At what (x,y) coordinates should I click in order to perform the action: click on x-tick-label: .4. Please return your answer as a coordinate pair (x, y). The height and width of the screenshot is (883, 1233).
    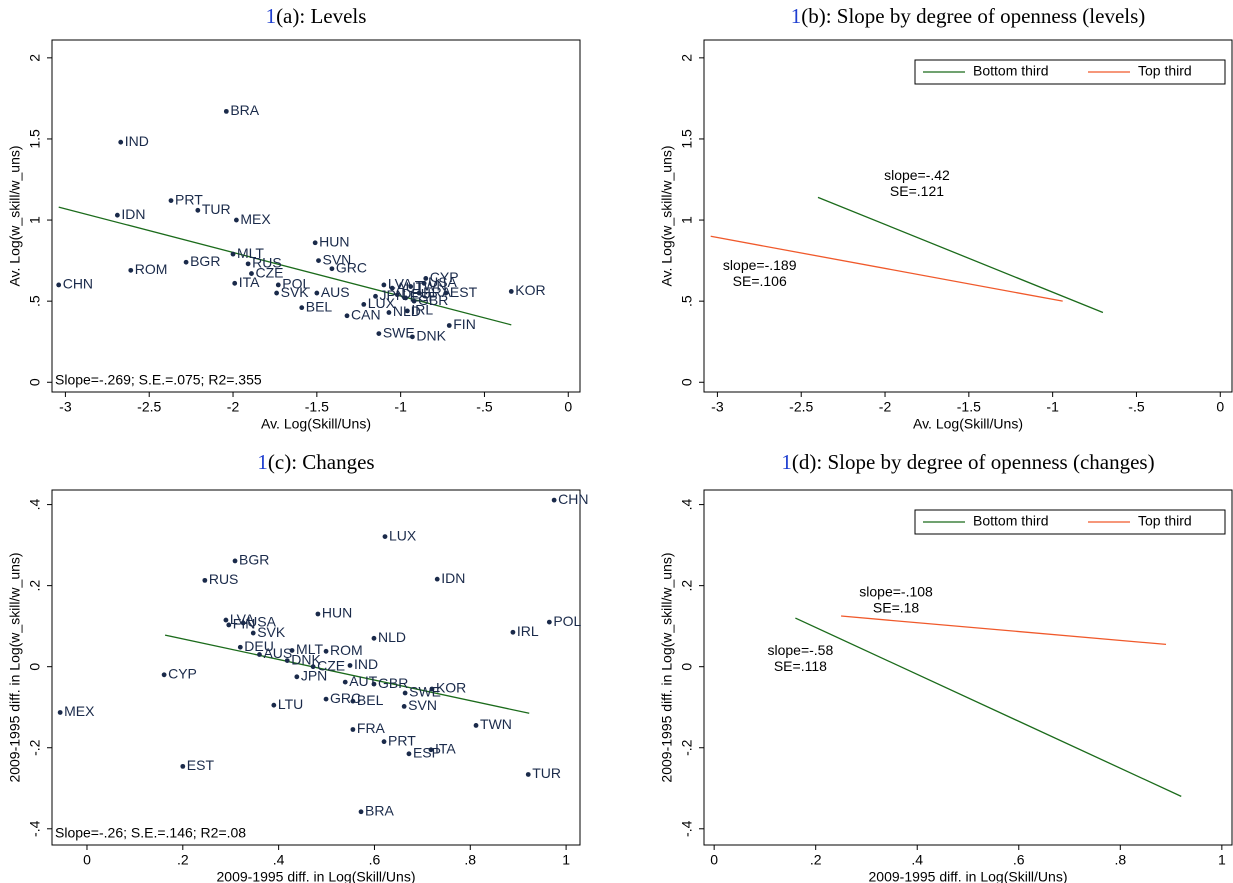
    Looking at the image, I should click on (279, 860).